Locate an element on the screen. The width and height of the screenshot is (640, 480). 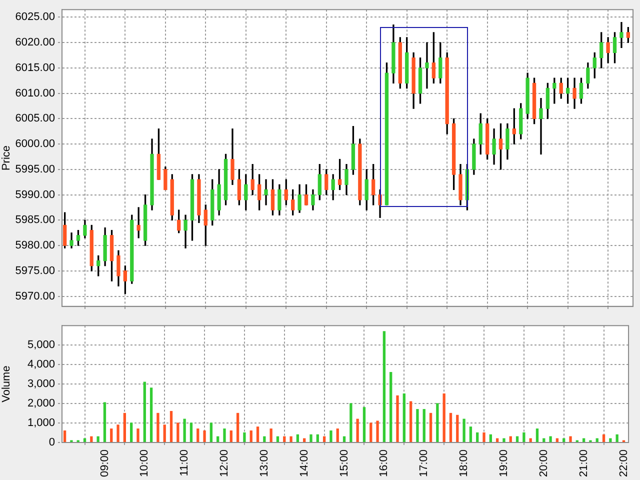
y-tick-label: 5,000 is located at coordinates (41, 345).